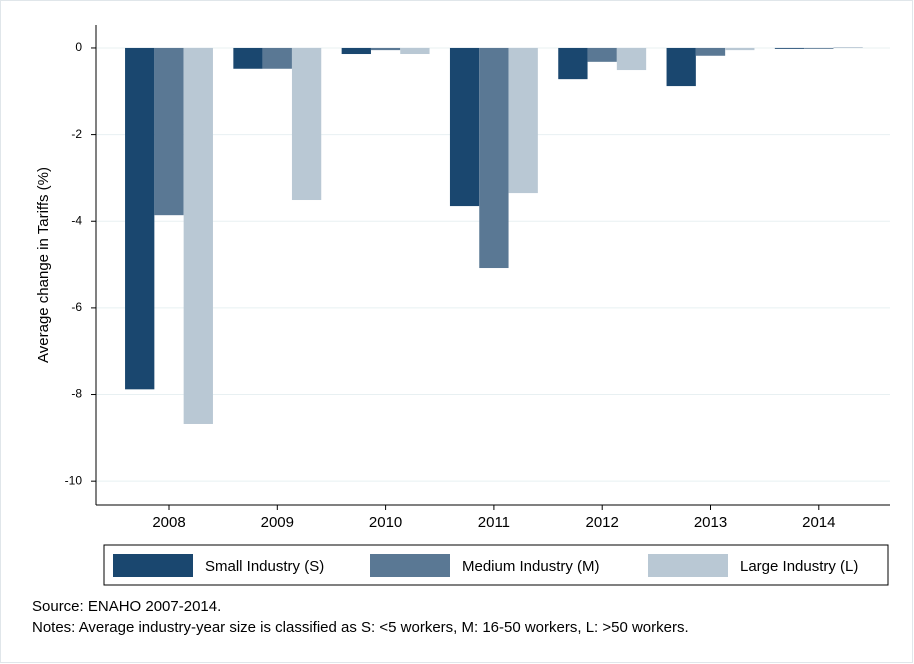 Image resolution: width=914 pixels, height=664 pixels. Describe the element at coordinates (76, 394) in the screenshot. I see `y-tick-label: -8` at that location.